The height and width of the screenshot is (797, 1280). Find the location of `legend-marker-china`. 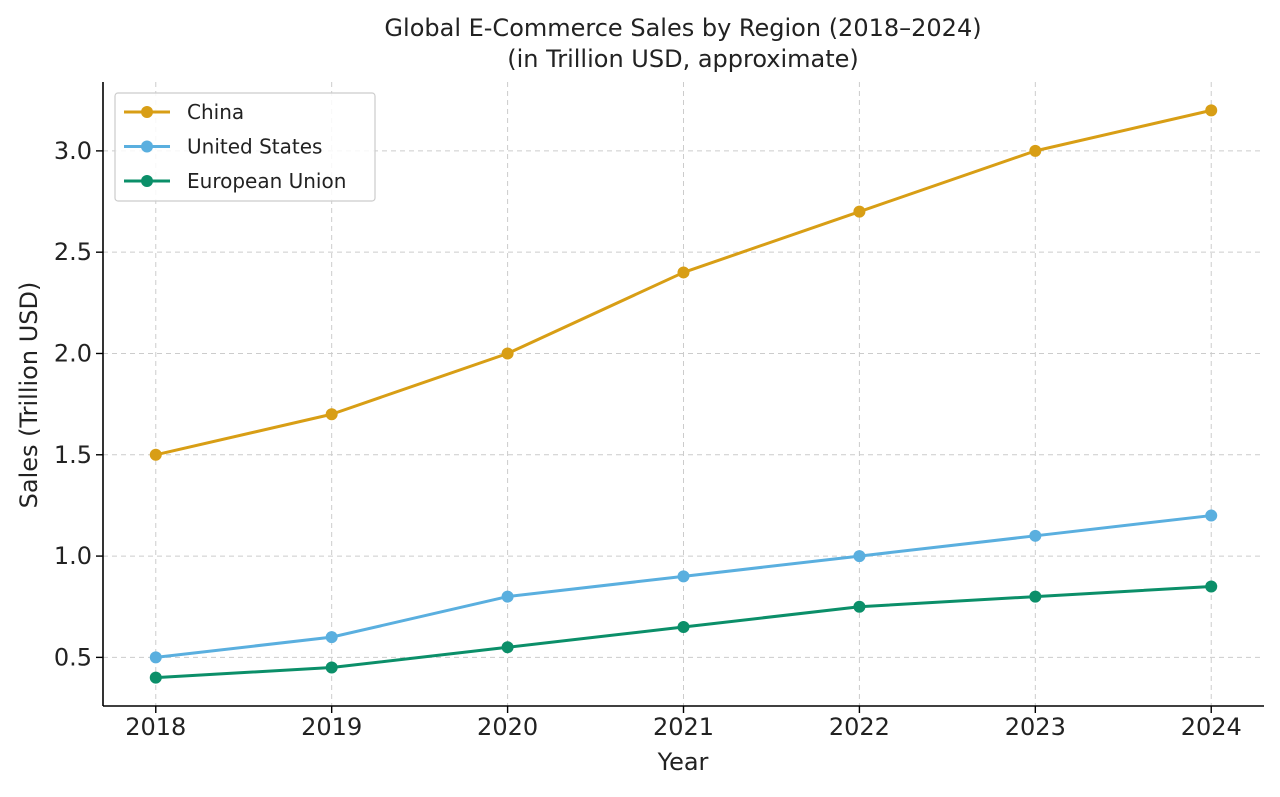

legend-marker-china is located at coordinates (147, 112).